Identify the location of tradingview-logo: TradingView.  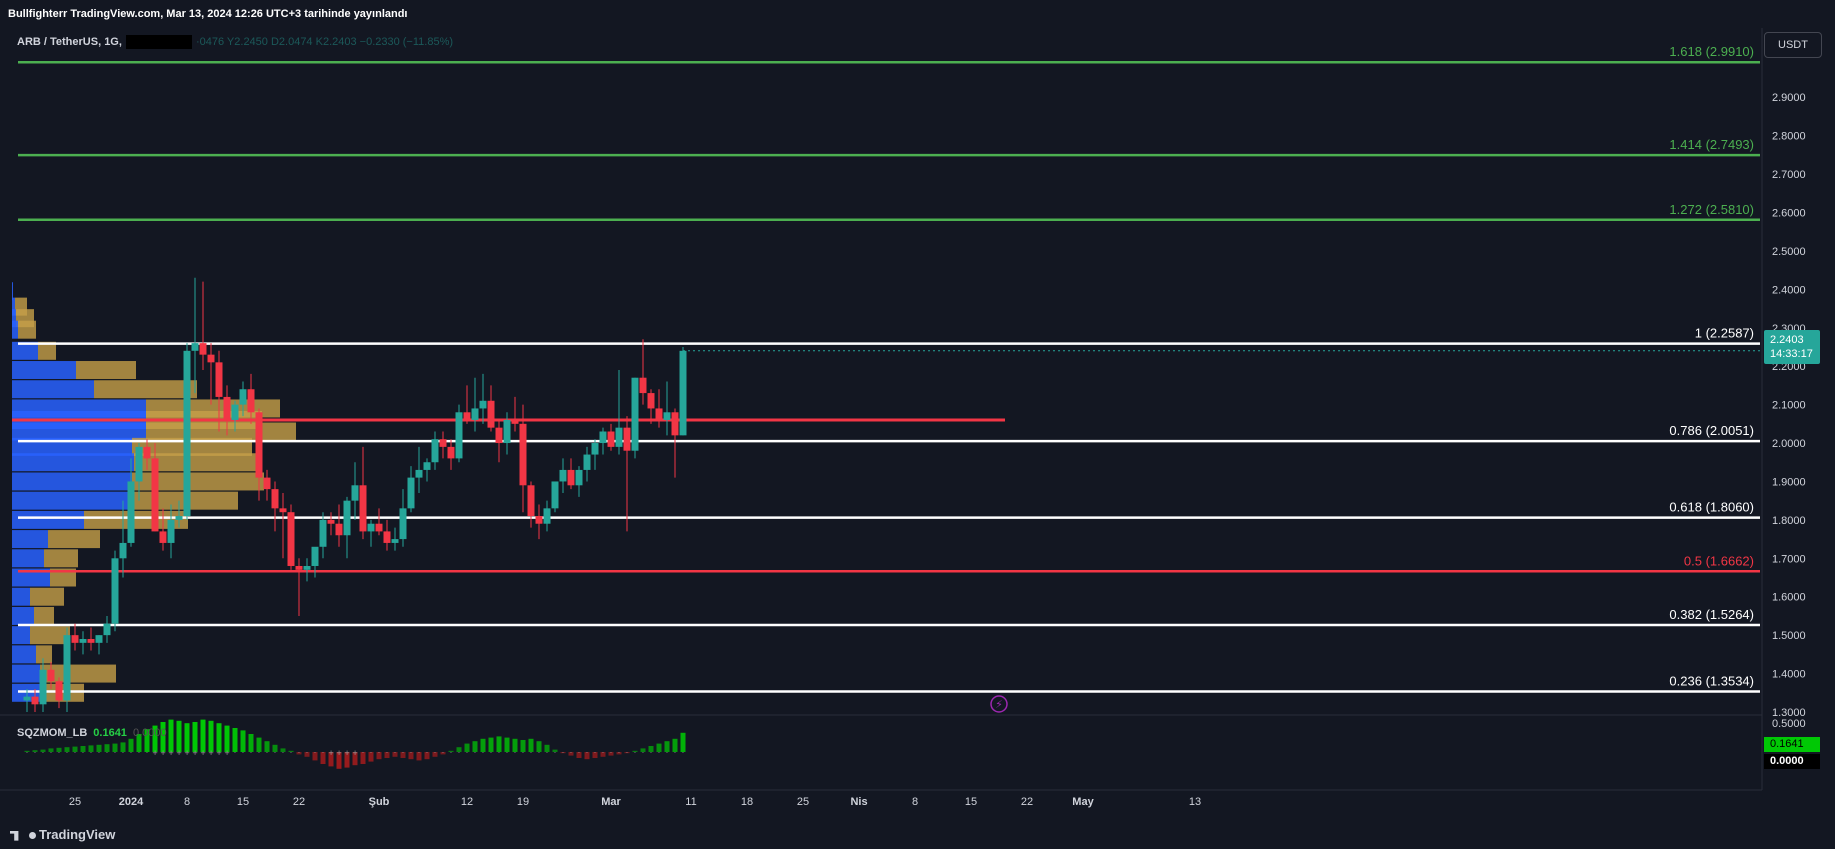
(62, 834).